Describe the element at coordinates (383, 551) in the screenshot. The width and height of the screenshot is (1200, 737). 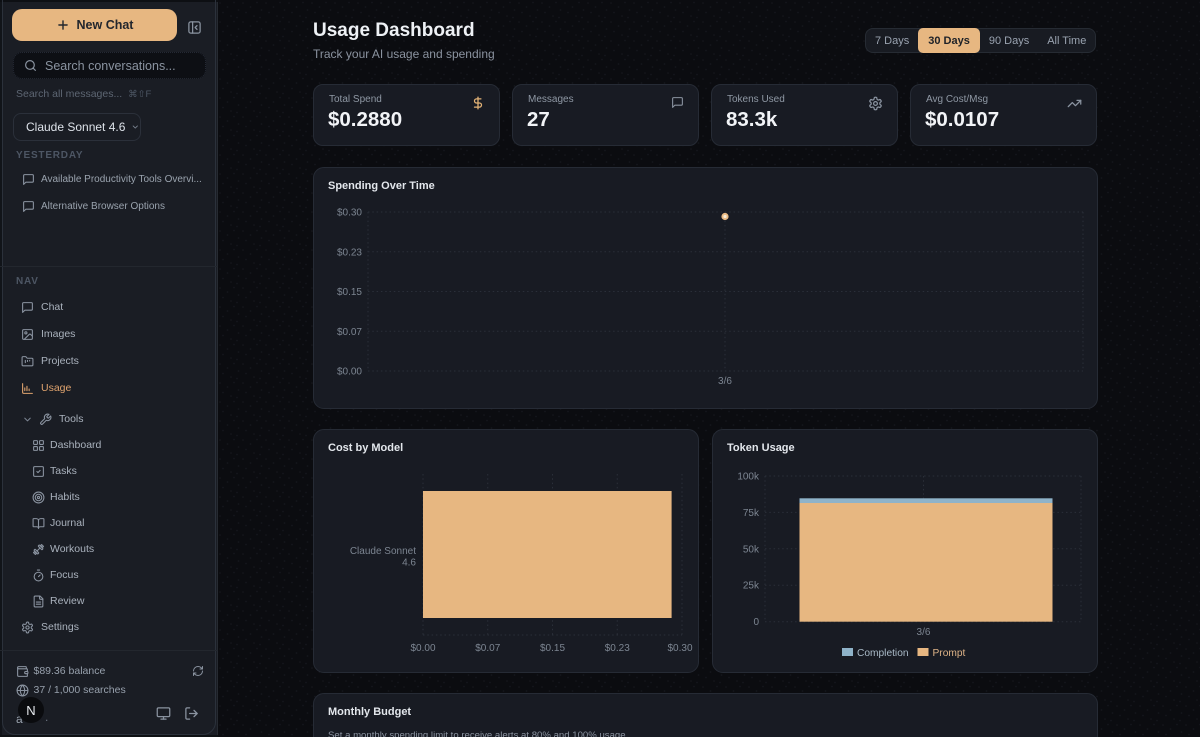
I see `svg-text: Claude Sonnet` at that location.